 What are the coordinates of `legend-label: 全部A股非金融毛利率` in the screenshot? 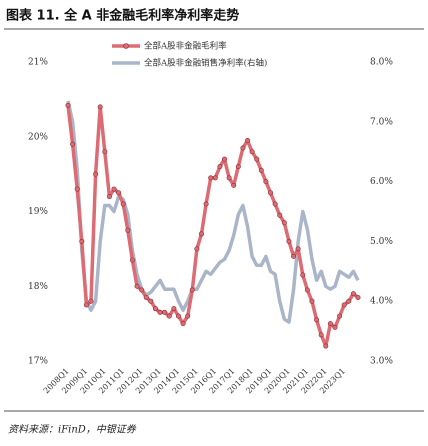 It's located at (185, 46).